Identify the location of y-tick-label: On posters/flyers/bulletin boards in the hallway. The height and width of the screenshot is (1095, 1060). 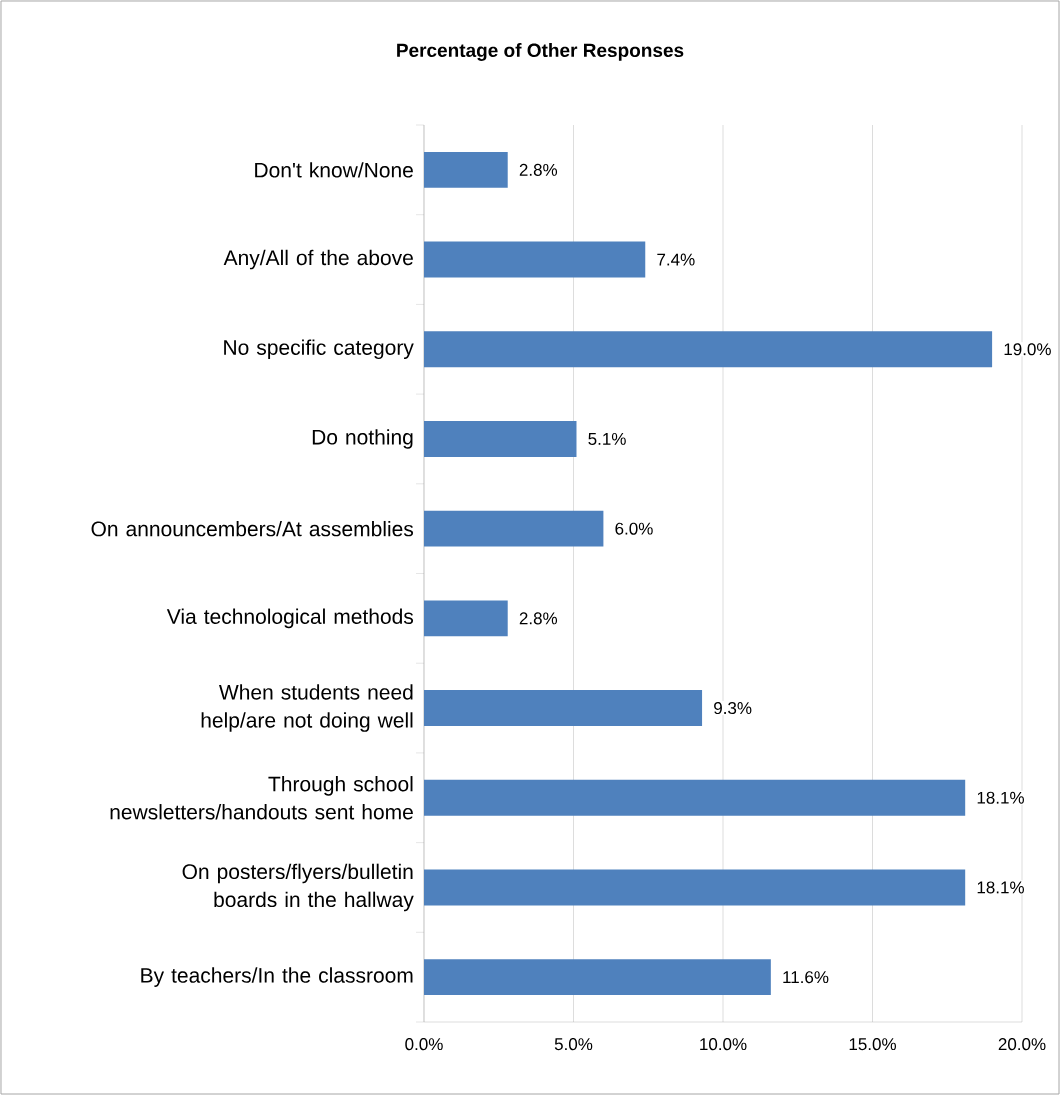
(298, 887).